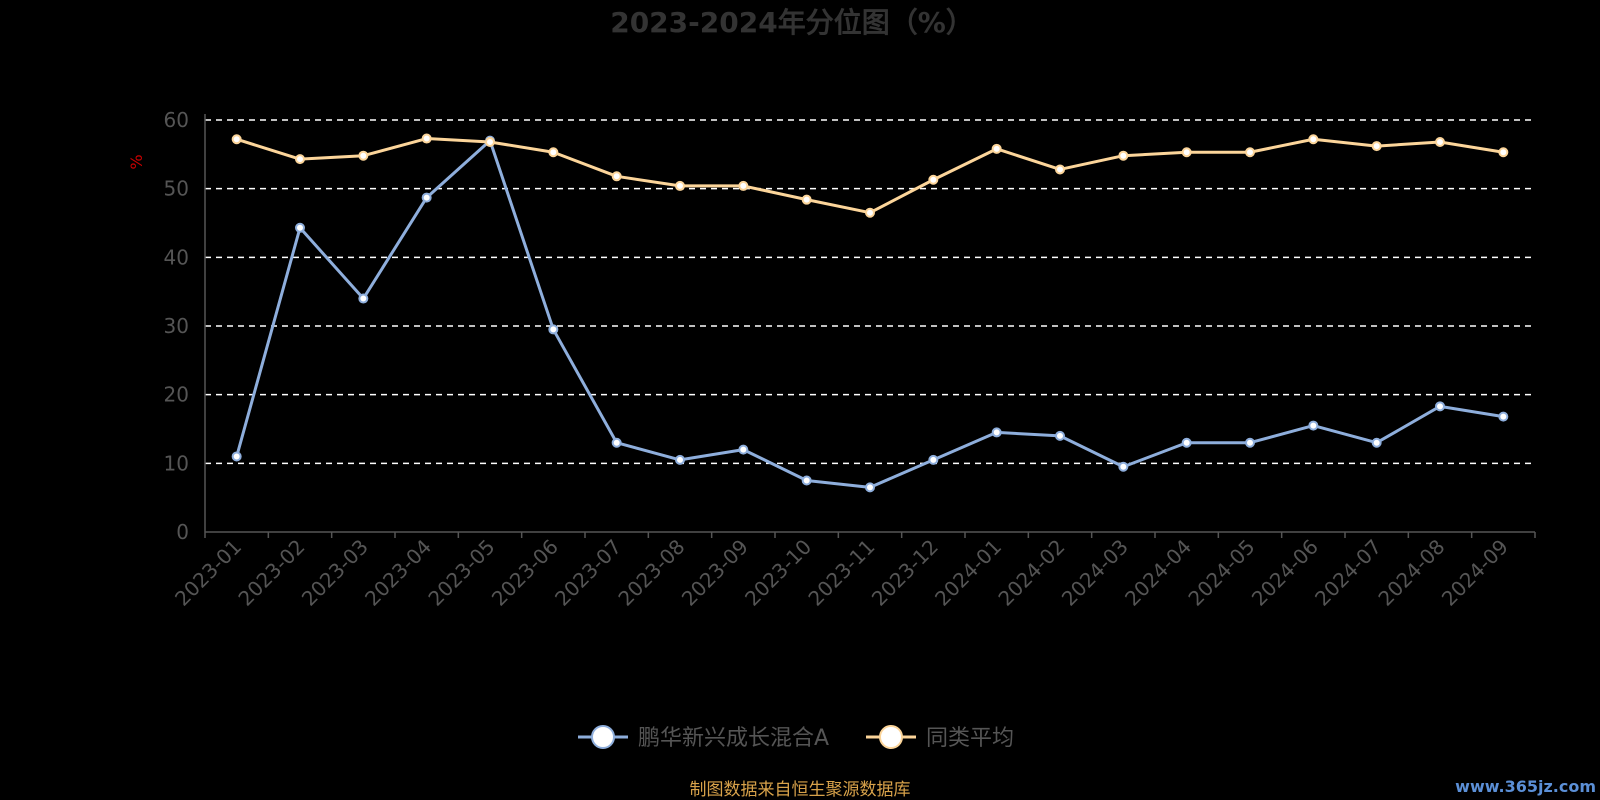 This screenshot has width=1600, height=800. I want to click on x-tick-label: 2023-08, so click(651, 573).